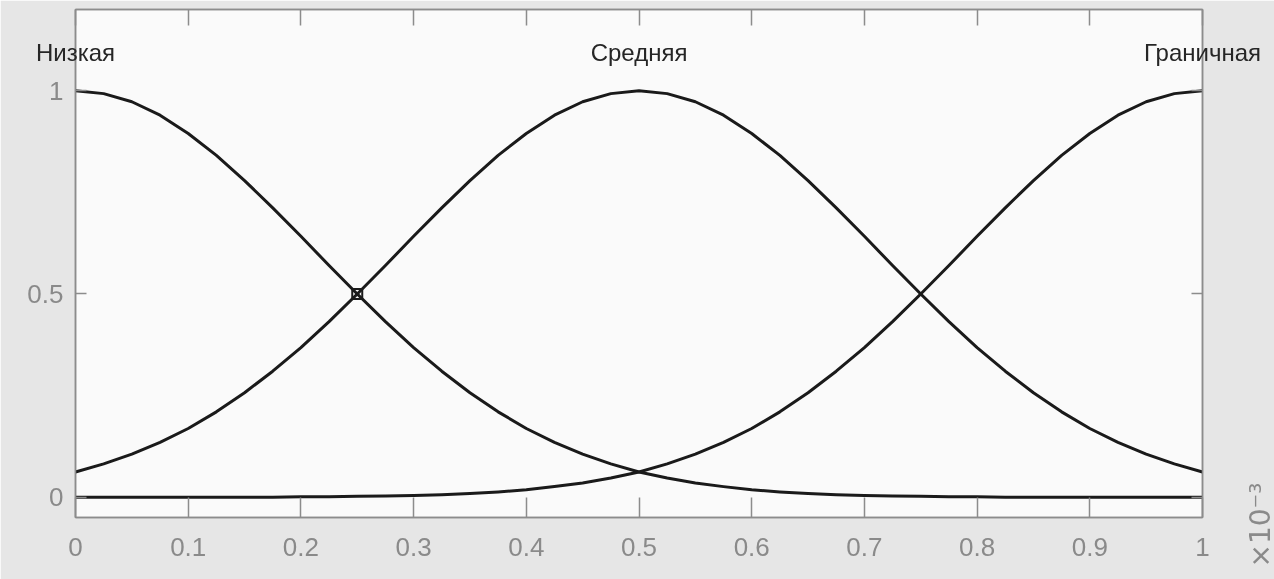 Image resolution: width=1274 pixels, height=579 pixels. Describe the element at coordinates (45, 293) in the screenshot. I see `y-tick-label: 0.5` at that location.